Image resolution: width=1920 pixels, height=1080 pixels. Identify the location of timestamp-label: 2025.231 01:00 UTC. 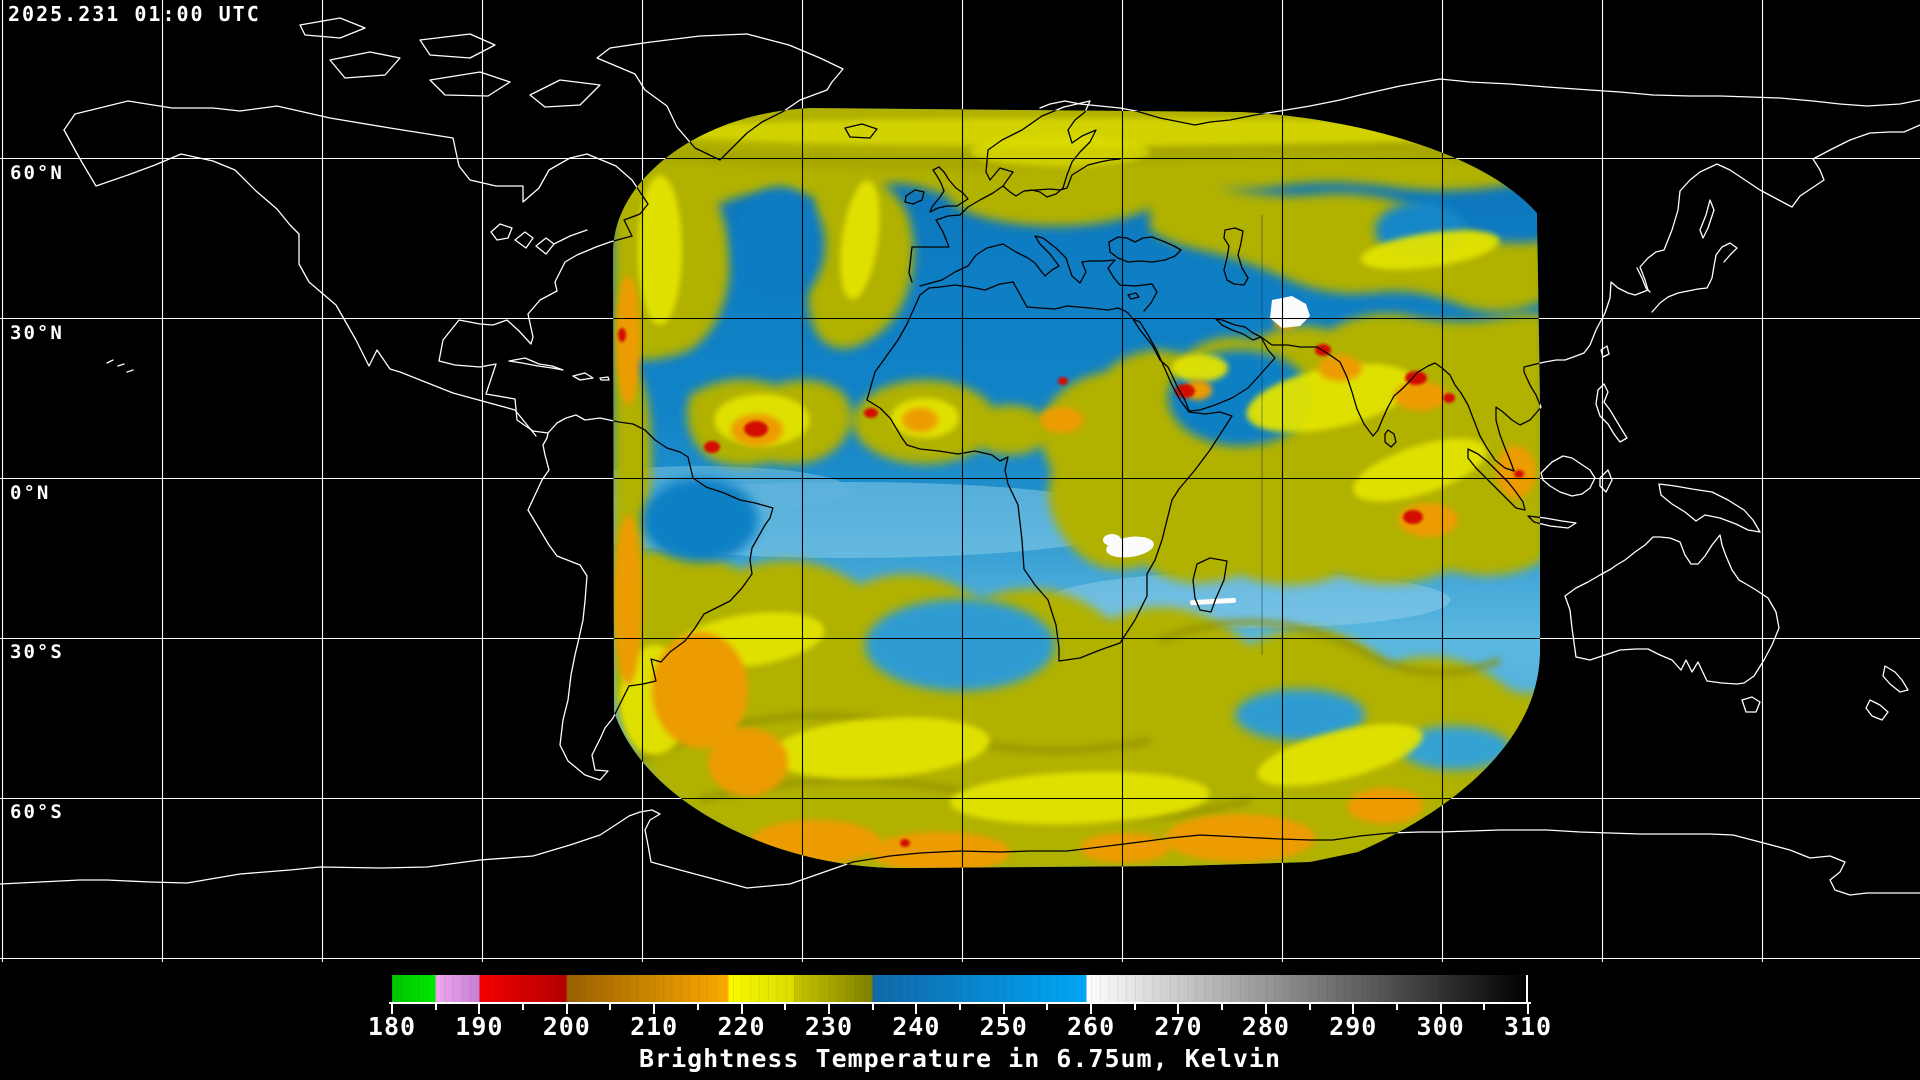
(134, 14).